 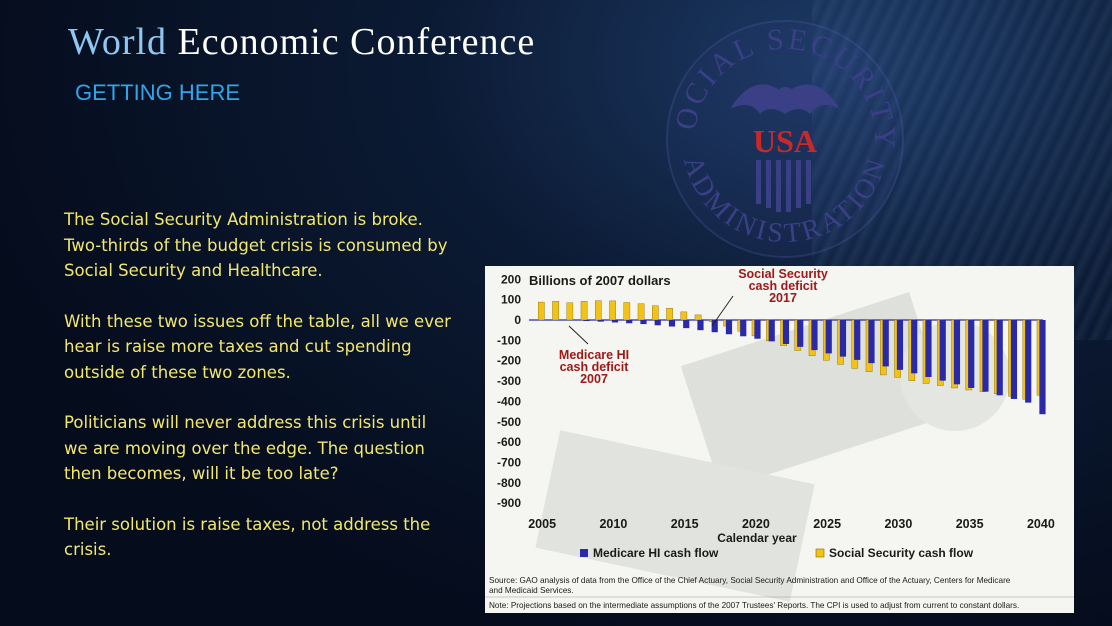 What do you see at coordinates (957, 352) in the screenshot?
I see `bar-medicare-2034` at bounding box center [957, 352].